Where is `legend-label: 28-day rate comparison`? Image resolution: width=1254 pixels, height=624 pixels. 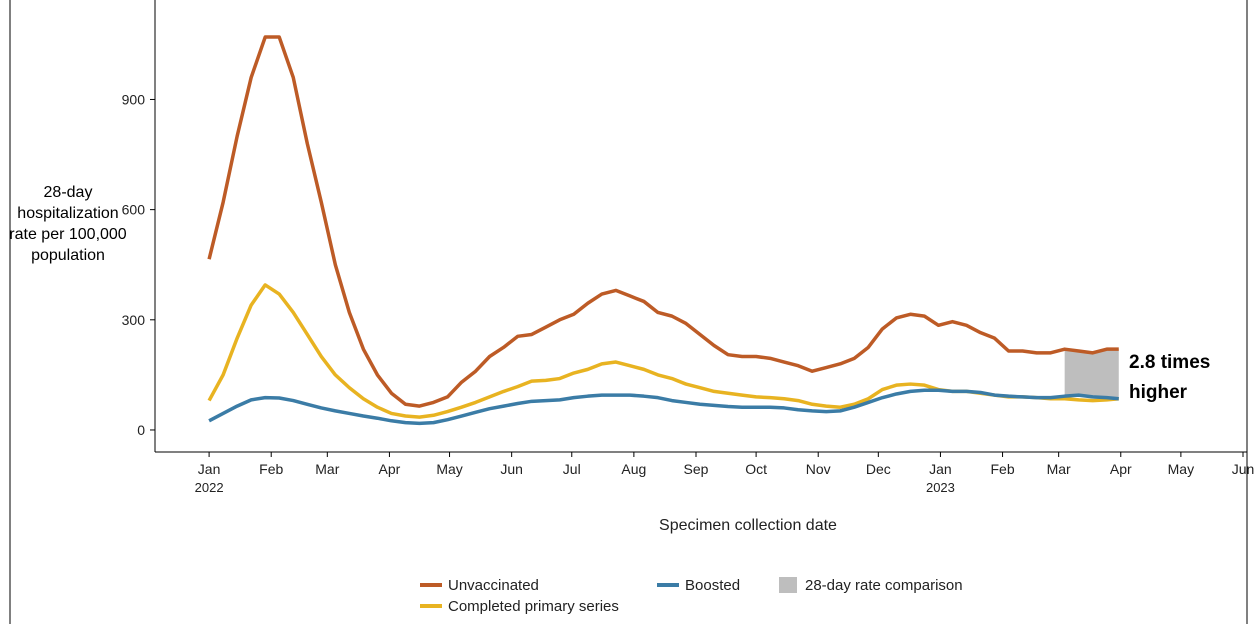
legend-label: 28-day rate comparison is located at coordinates (884, 585).